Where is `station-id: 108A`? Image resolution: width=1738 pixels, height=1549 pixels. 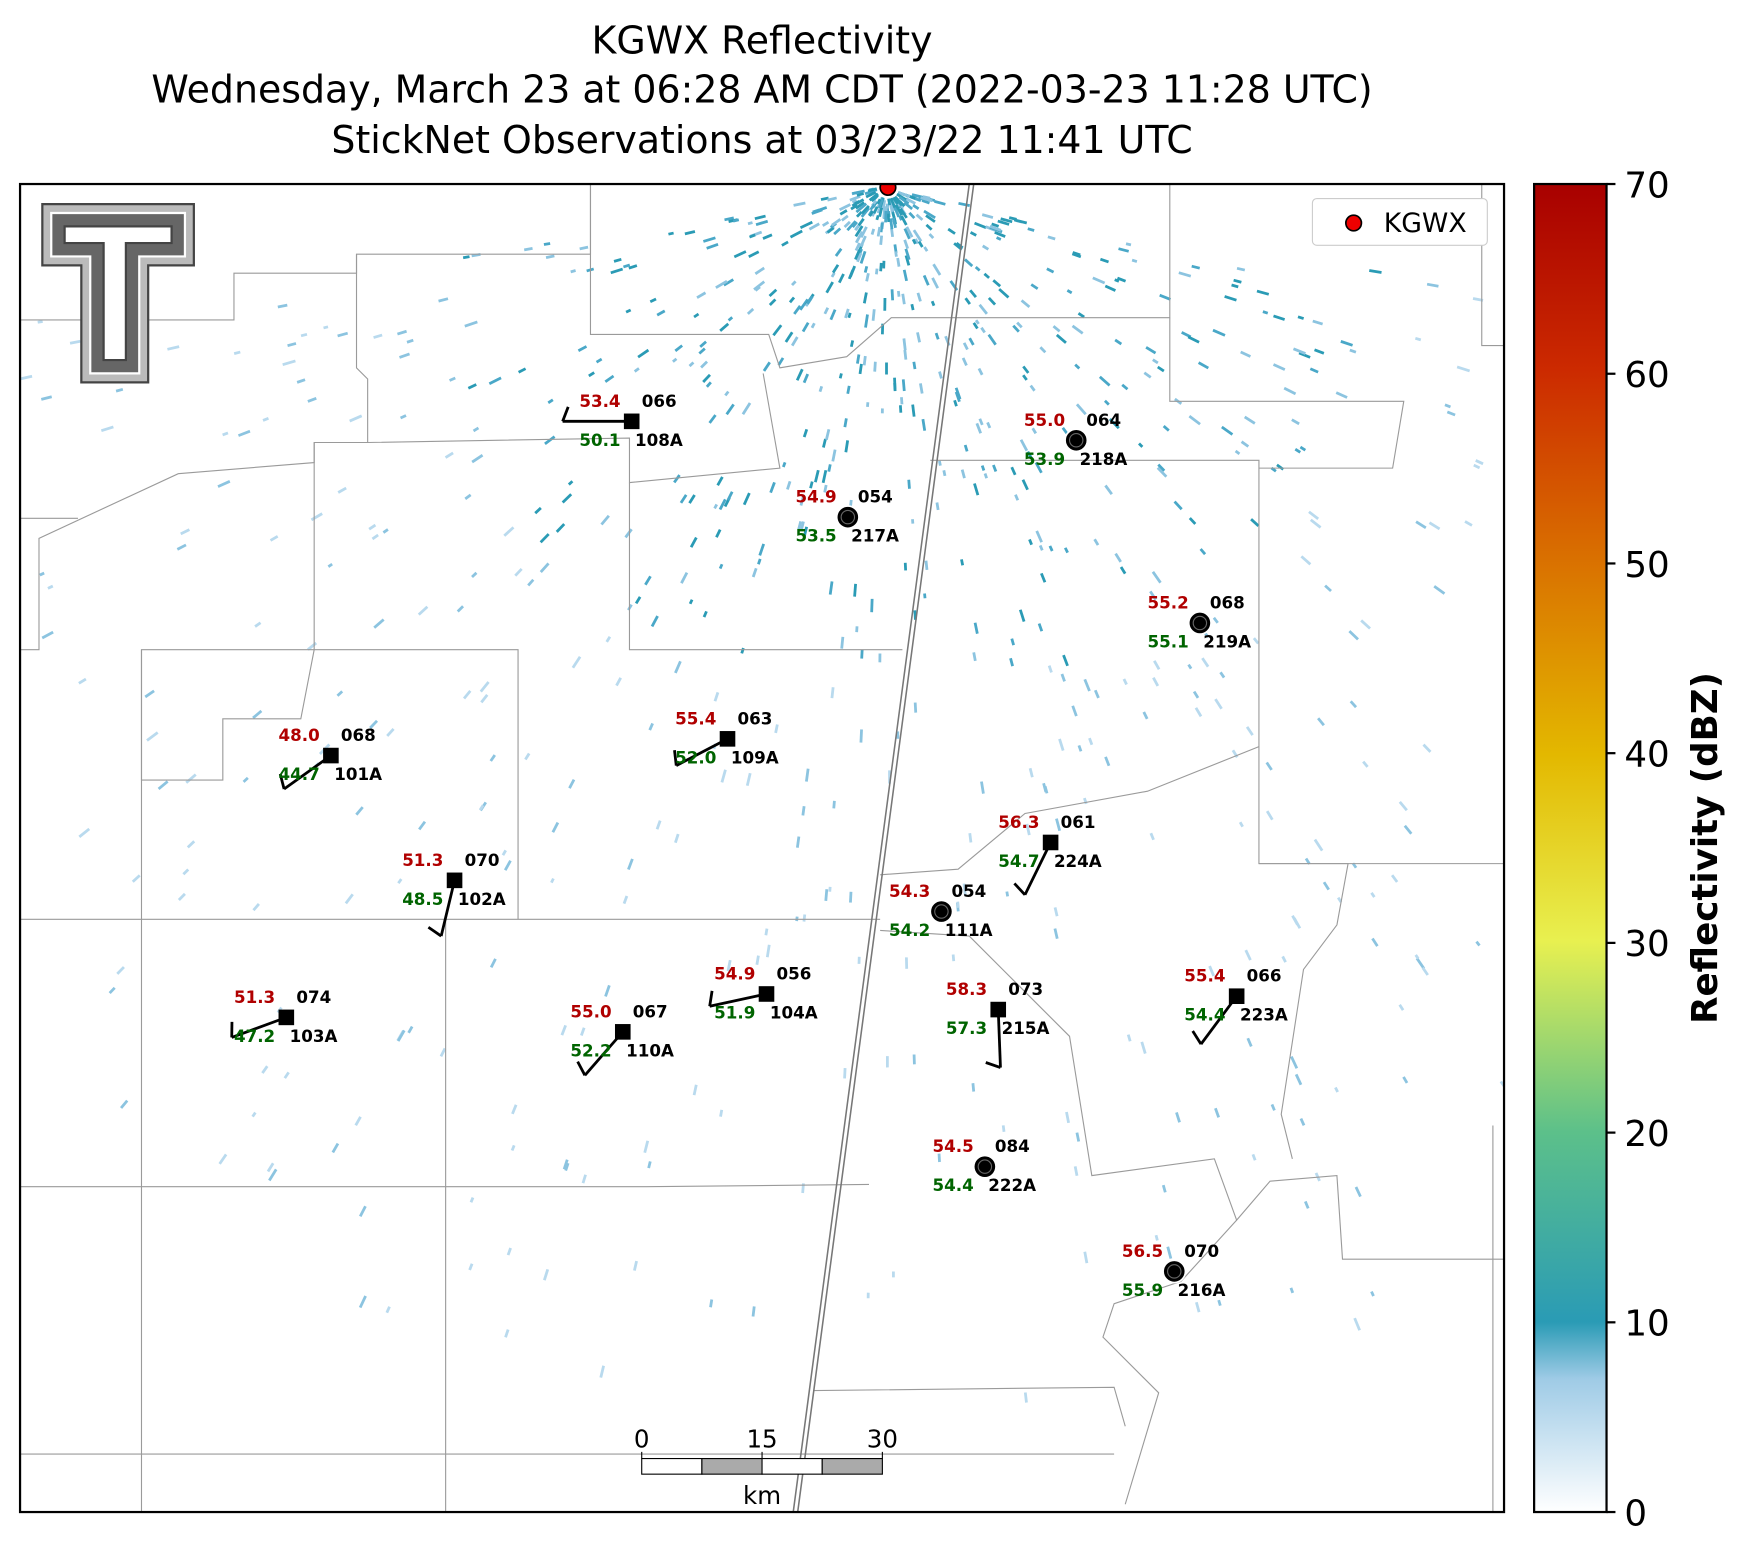 station-id: 108A is located at coordinates (659, 440).